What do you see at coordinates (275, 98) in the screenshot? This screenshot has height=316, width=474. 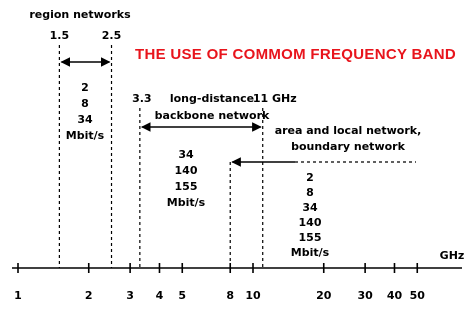 I see `band-to-label: 11 GHz` at bounding box center [275, 98].